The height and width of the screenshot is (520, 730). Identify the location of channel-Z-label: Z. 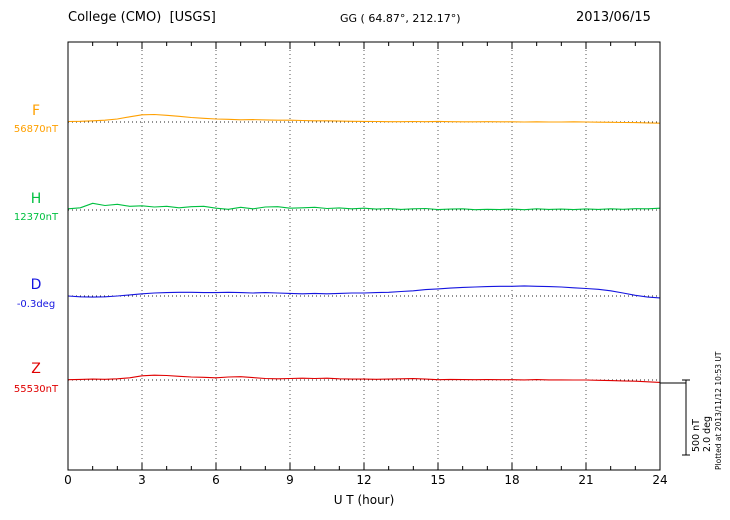
(36, 369).